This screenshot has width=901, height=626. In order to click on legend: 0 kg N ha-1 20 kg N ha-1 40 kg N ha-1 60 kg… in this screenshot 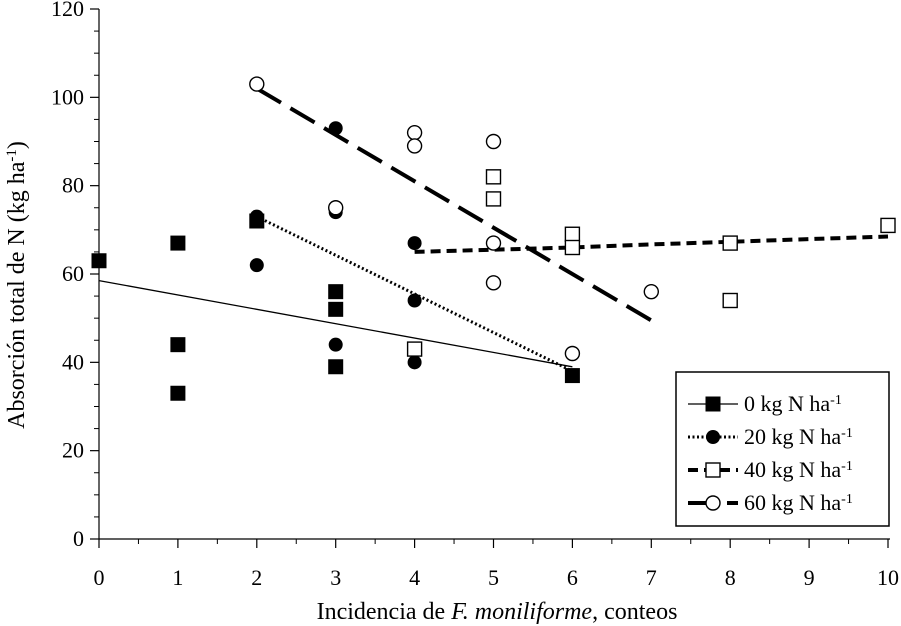, I will do `click(782, 449)`.